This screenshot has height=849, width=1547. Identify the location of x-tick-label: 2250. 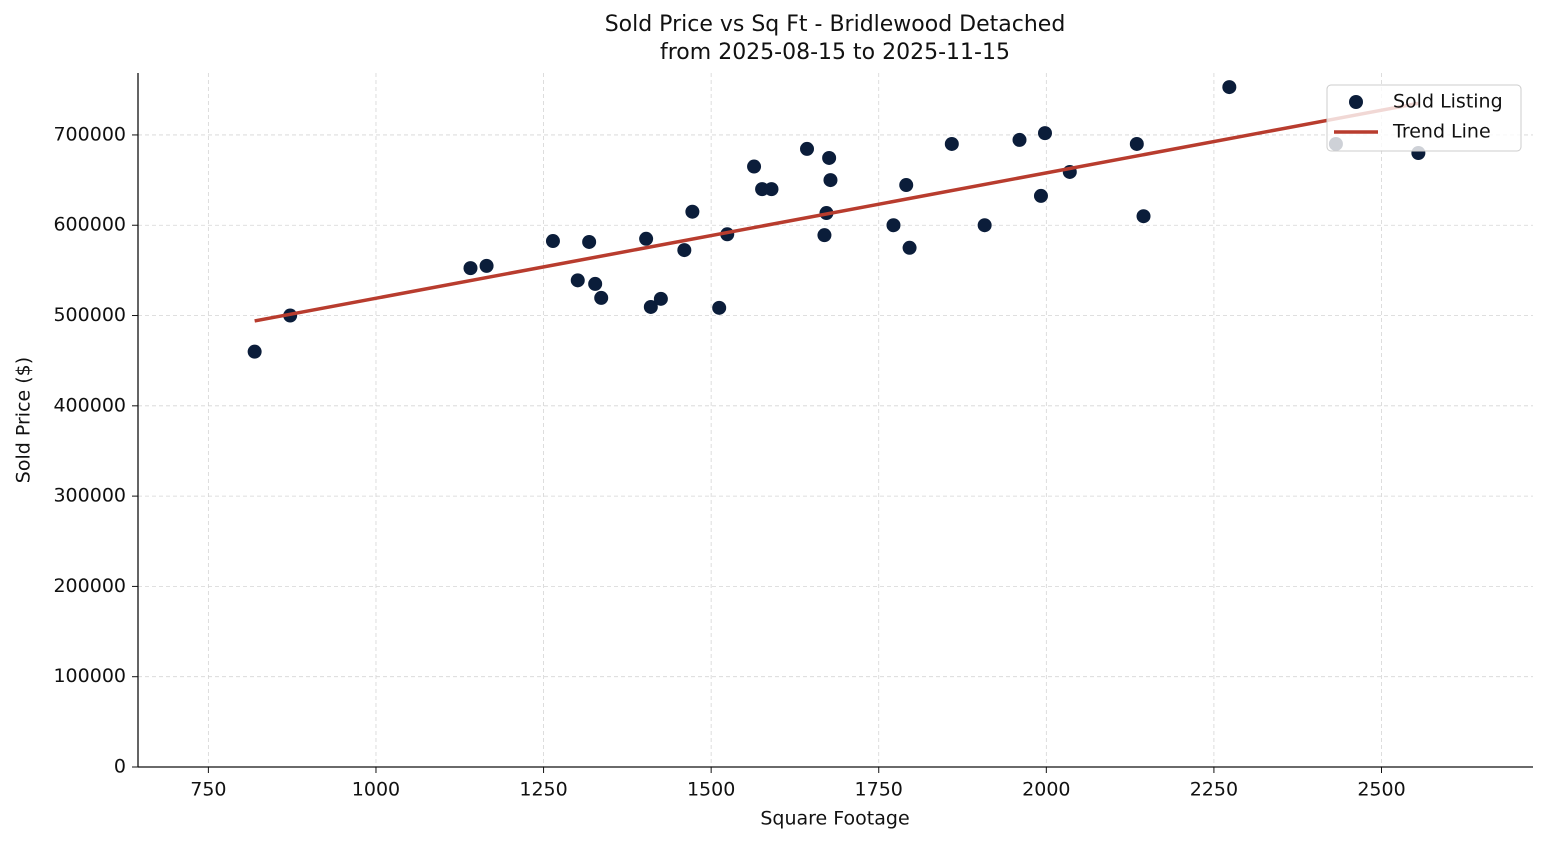
(1214, 790).